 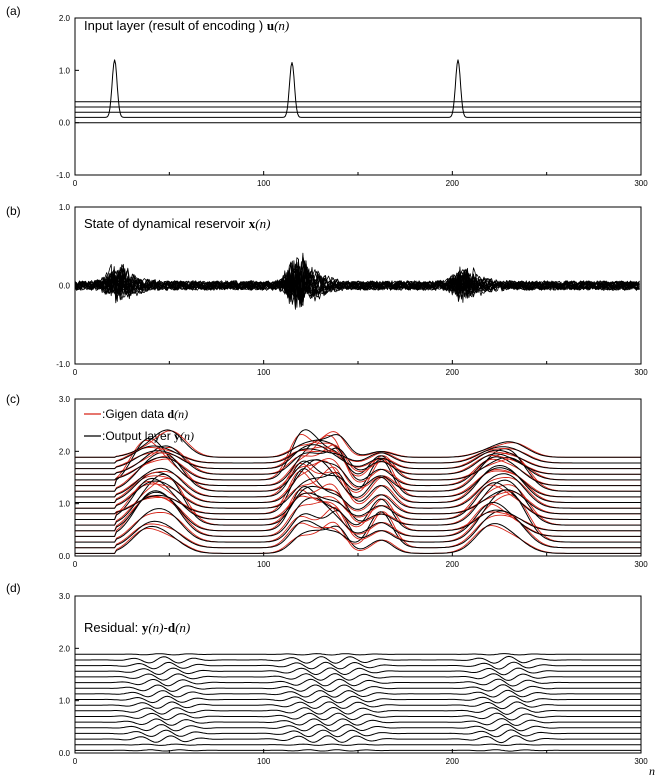 I want to click on panel-c-ytick-label: 1.0, so click(x=65, y=504).